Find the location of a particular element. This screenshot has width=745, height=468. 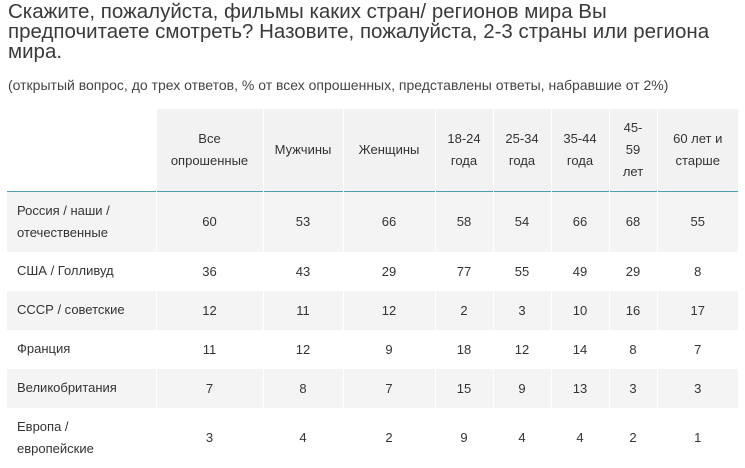

table-cell: 14 is located at coordinates (579, 349).